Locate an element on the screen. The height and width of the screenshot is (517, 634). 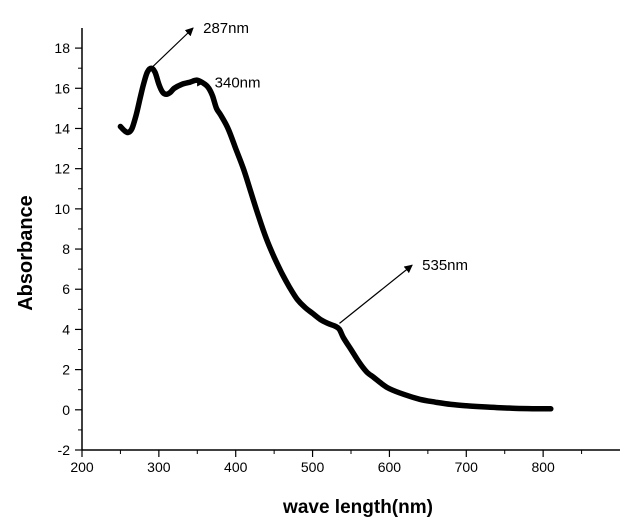
y-tick-label: 8 is located at coordinates (66, 249).